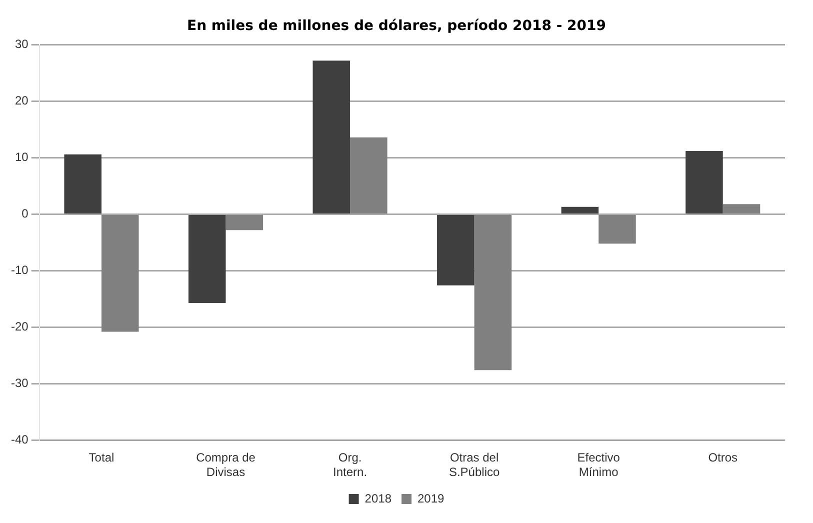 The image size is (813, 523). Describe the element at coordinates (101, 457) in the screenshot. I see `x-tick-label: Total` at that location.